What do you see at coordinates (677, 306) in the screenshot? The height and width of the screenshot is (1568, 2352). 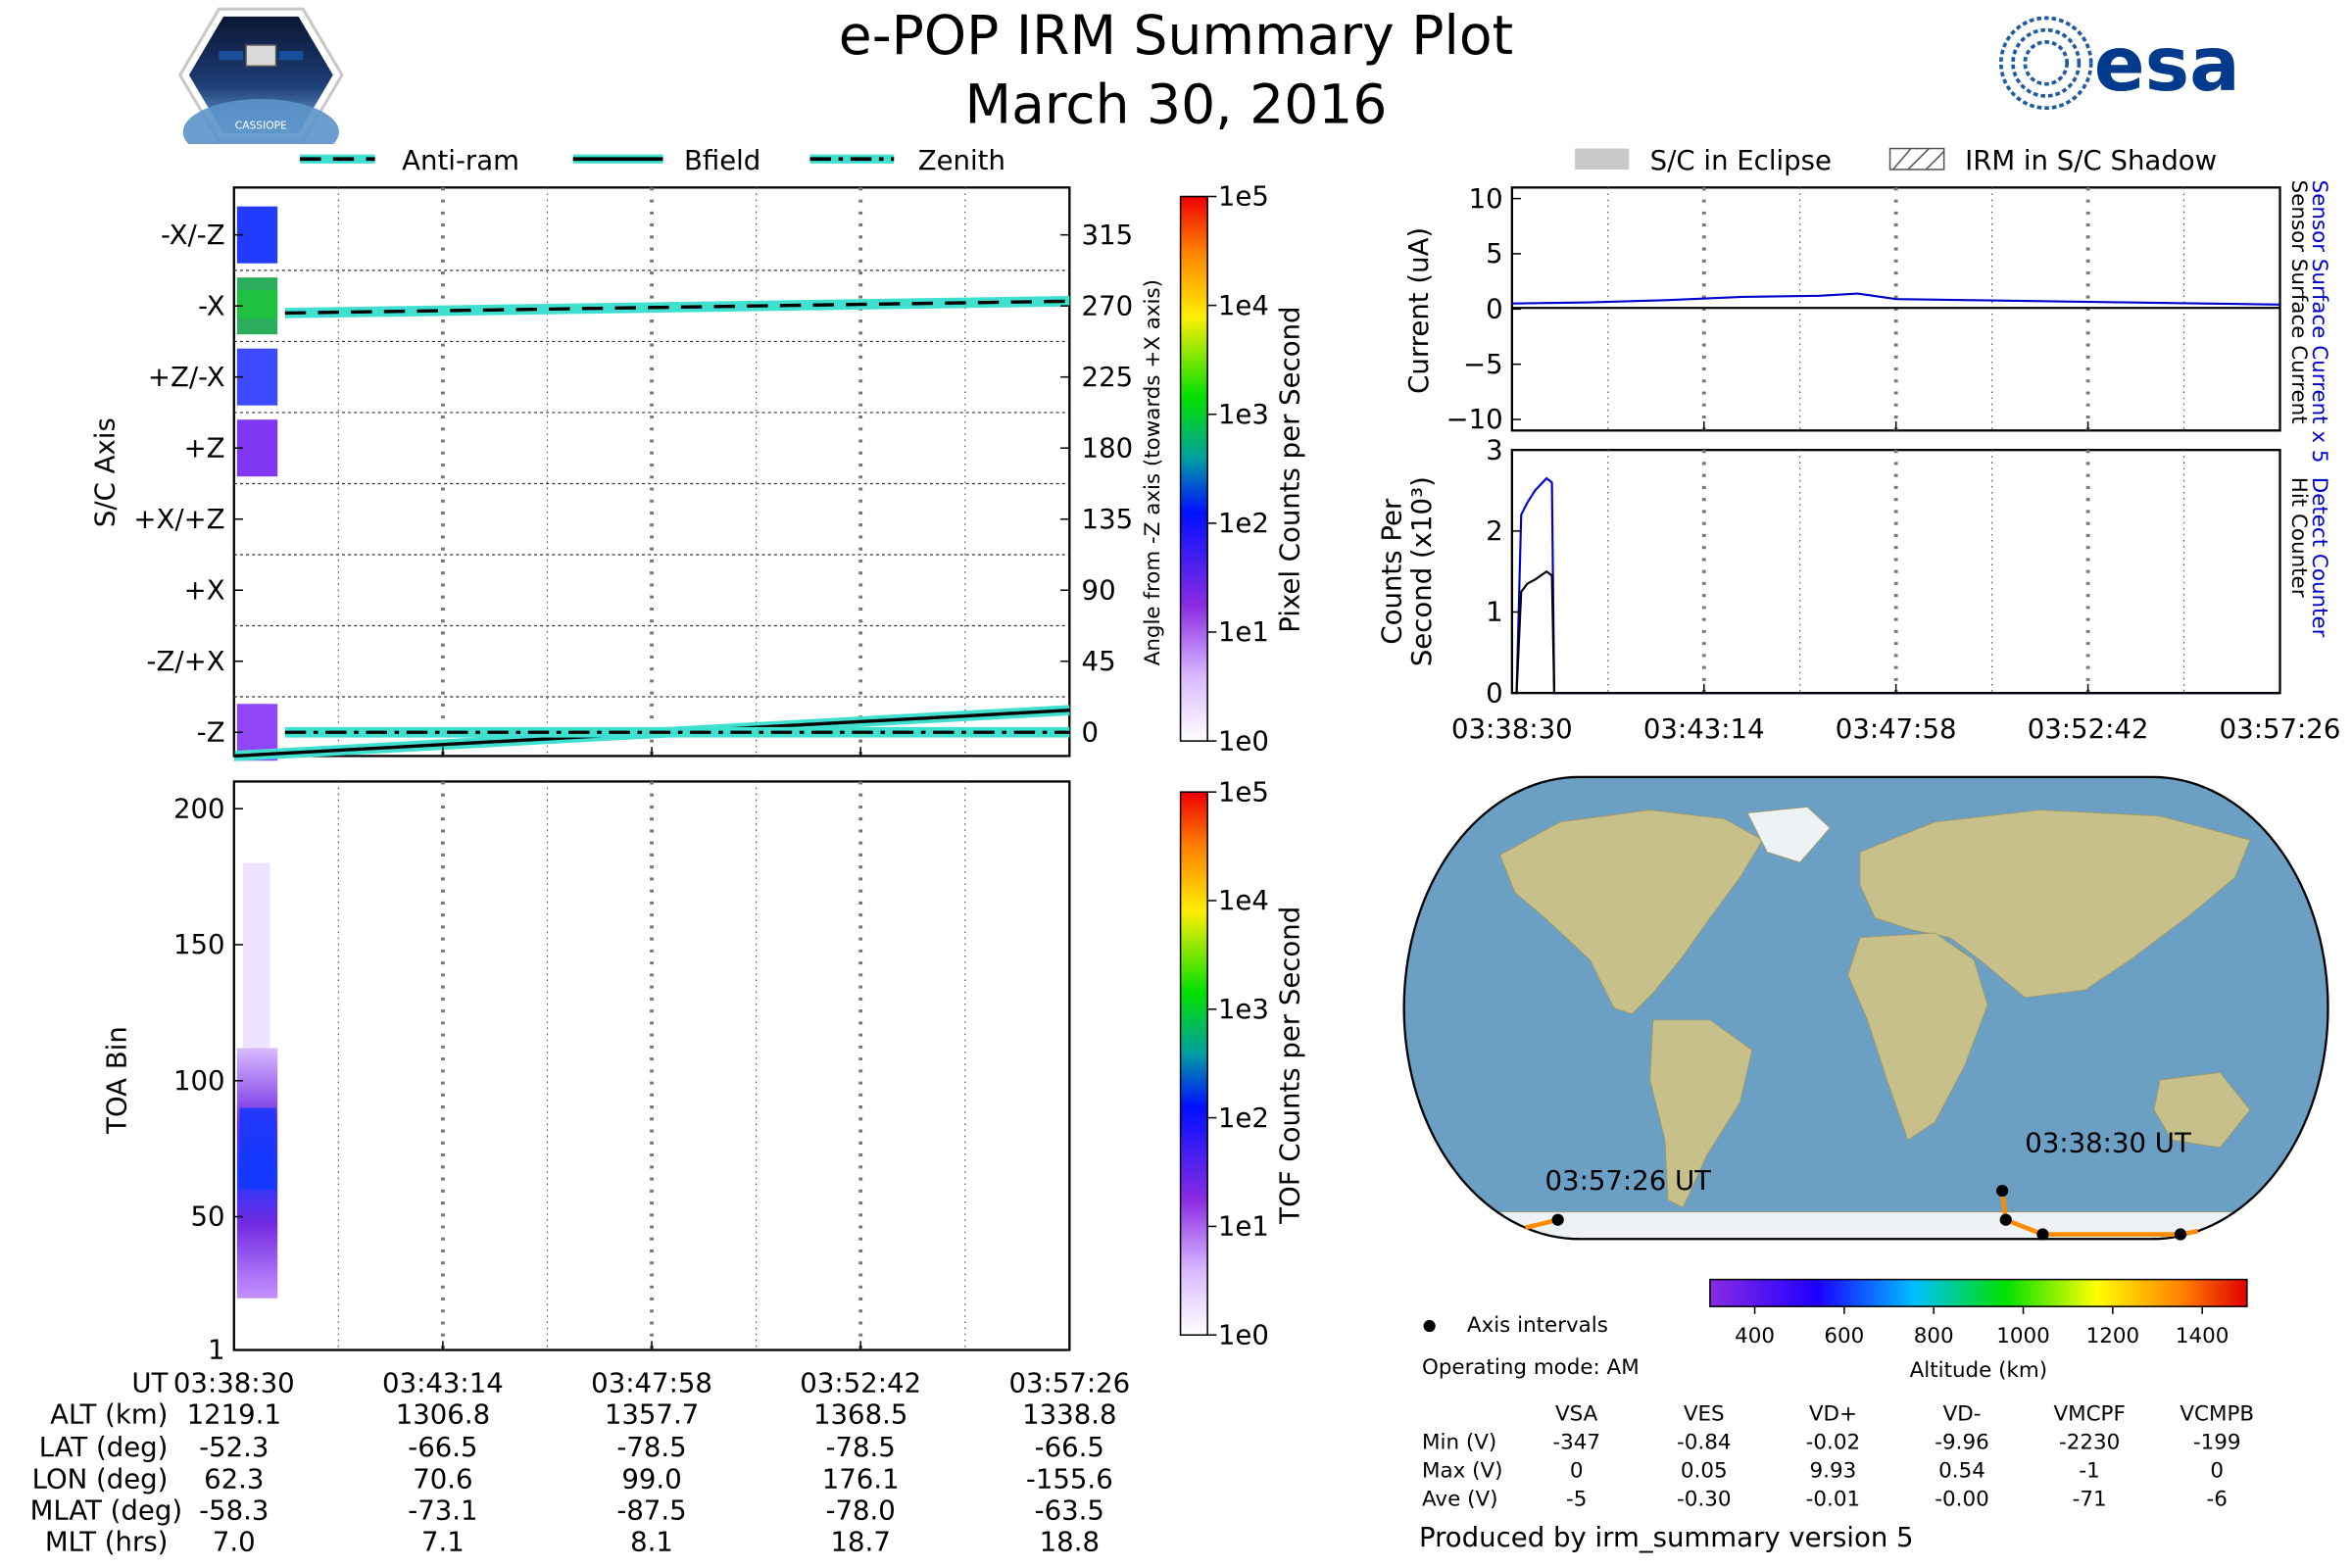 I see `series-halo-anti-ram` at bounding box center [677, 306].